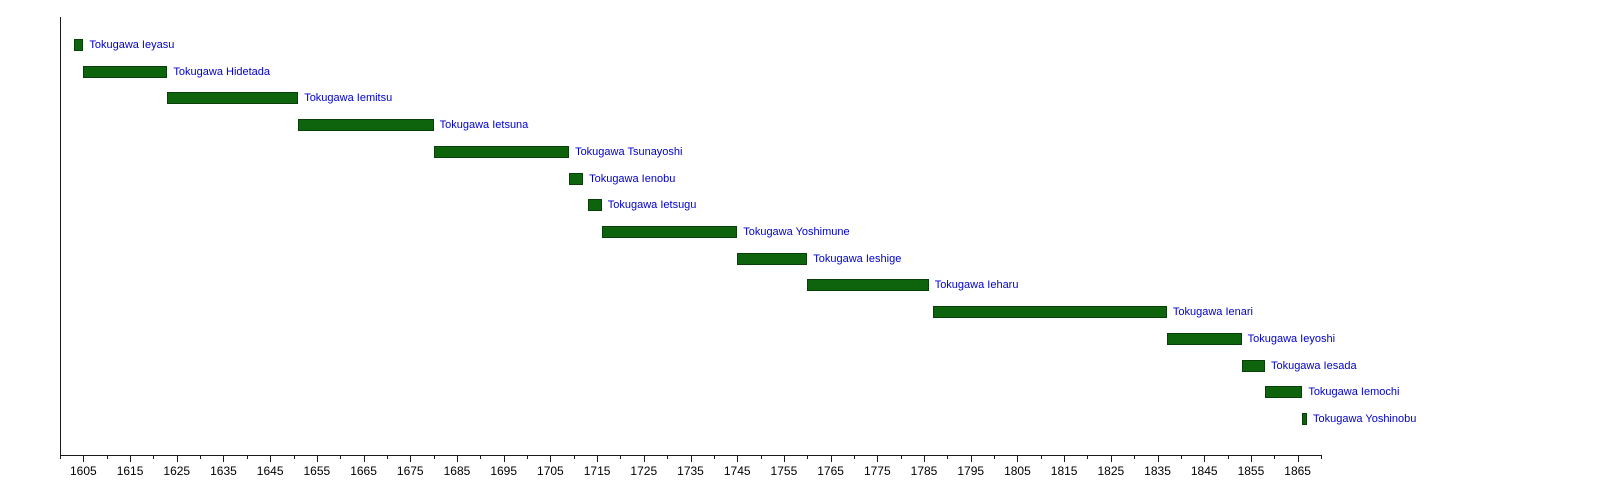 This screenshot has width=1600, height=500. I want to click on reign-label: Tokugawa Ieshige, so click(857, 258).